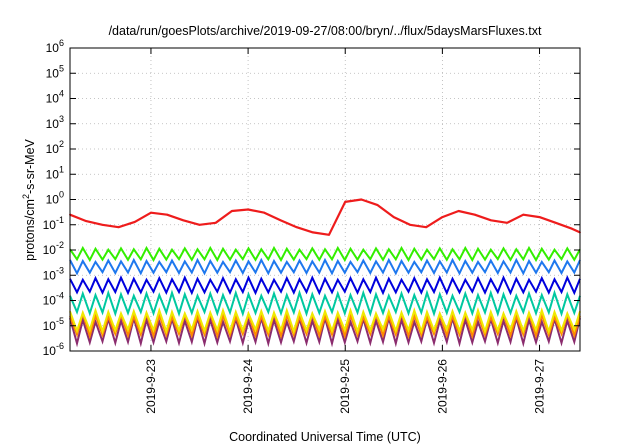  Describe the element at coordinates (151, 386) in the screenshot. I see `x-tick-label: 2019-9-23` at that location.